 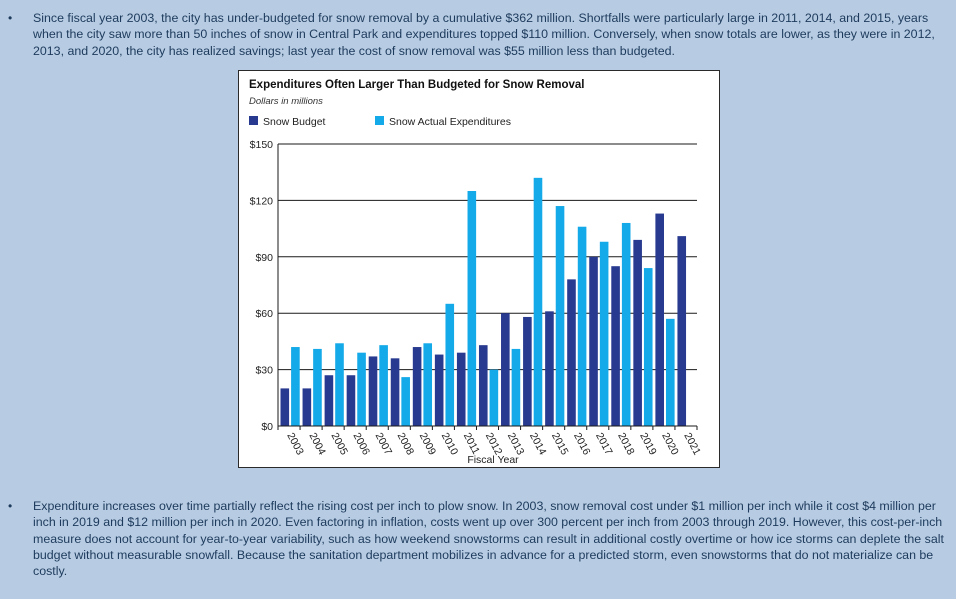 I want to click on chart-x-axis-label: Fiscal Year, so click(x=493, y=460).